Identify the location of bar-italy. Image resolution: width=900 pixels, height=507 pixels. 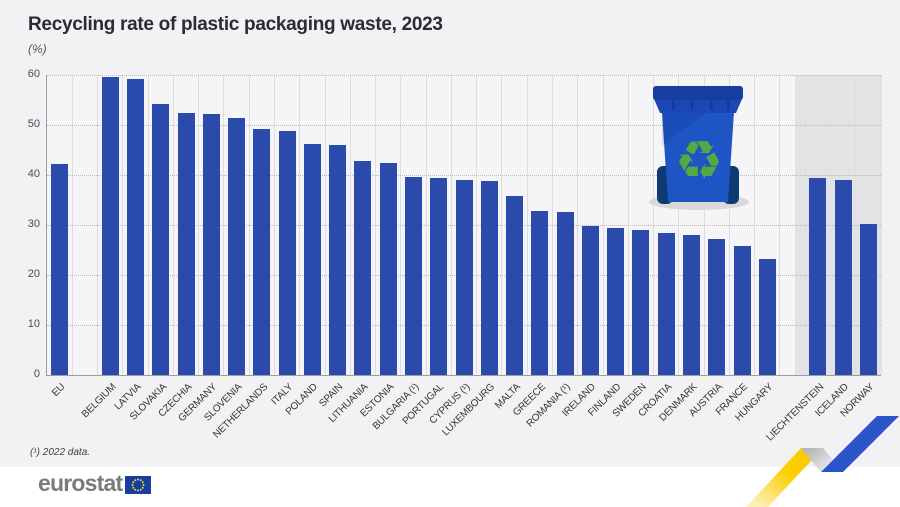
(287, 252).